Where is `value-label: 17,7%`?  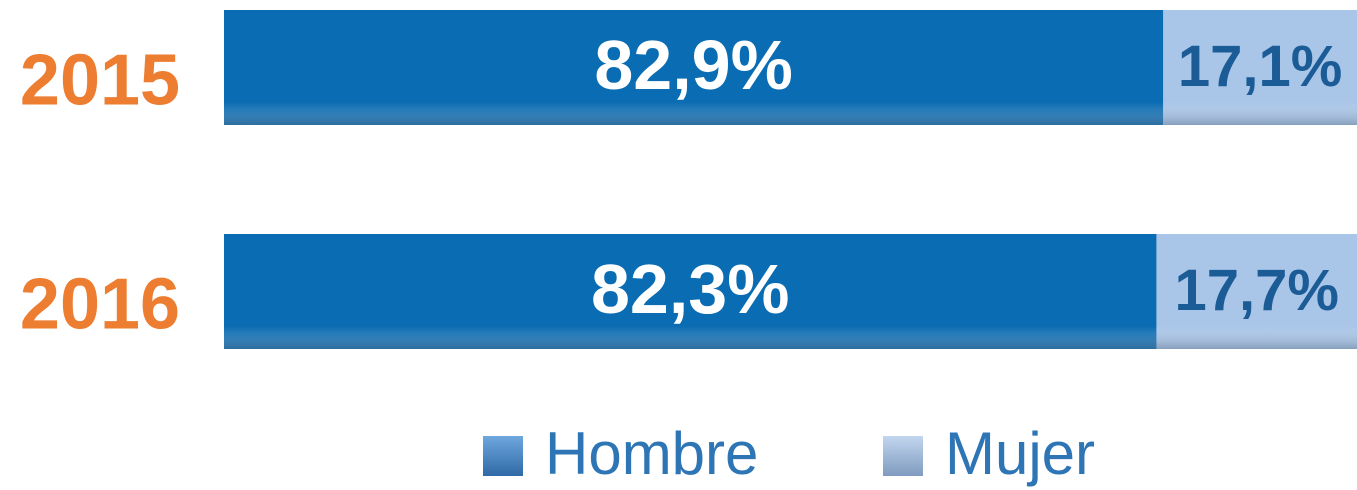
value-label: 17,7% is located at coordinates (1256, 290).